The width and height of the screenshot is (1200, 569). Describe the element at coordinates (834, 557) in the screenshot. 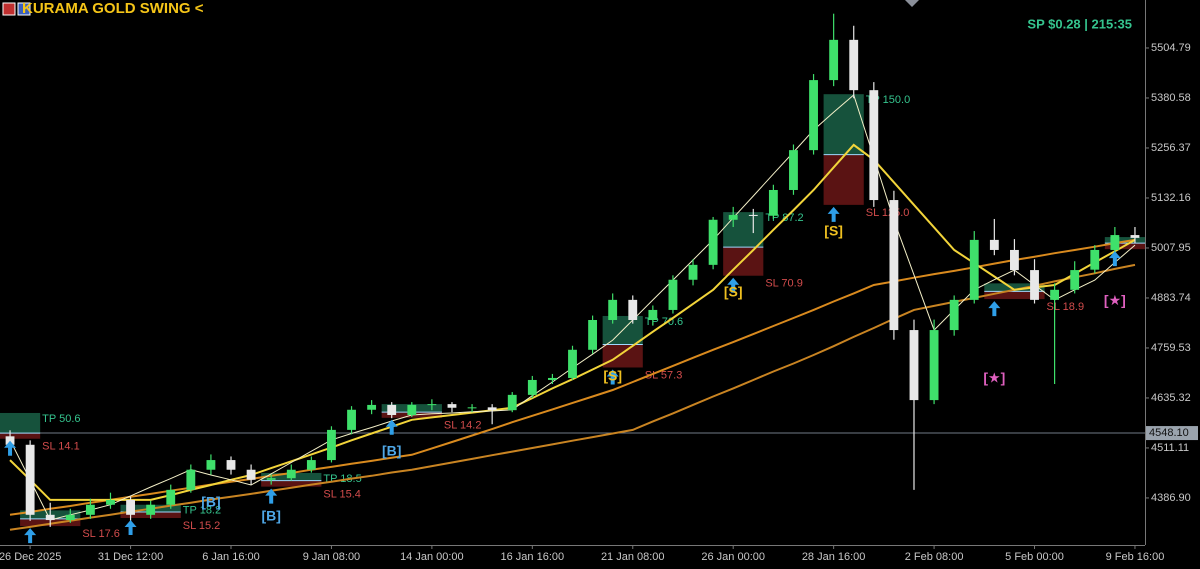

I see `x-tick-label: 28 Jan 16:00` at that location.